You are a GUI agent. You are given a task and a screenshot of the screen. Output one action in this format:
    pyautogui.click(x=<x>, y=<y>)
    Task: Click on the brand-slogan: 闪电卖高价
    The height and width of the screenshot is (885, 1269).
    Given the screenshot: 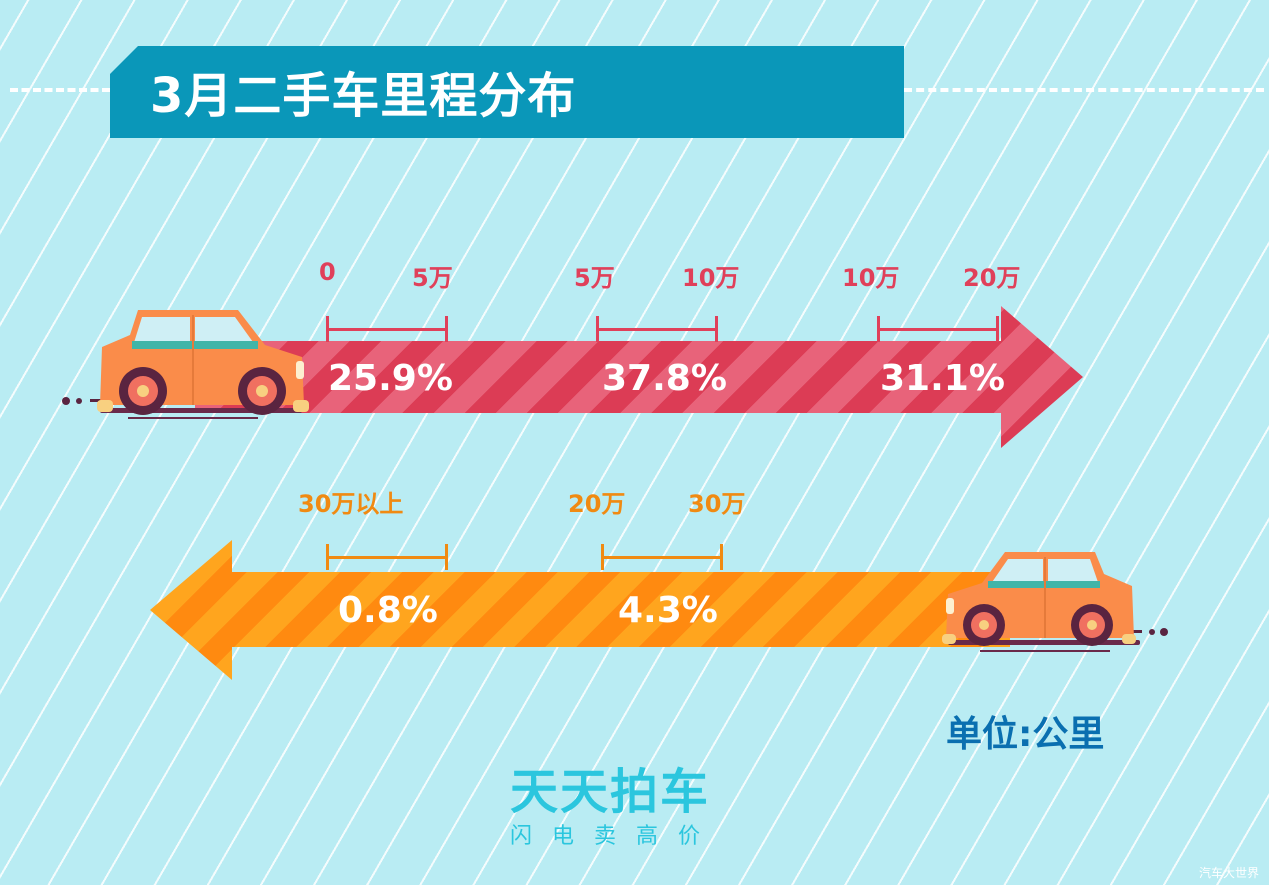 What is the action you would take?
    pyautogui.click(x=615, y=836)
    